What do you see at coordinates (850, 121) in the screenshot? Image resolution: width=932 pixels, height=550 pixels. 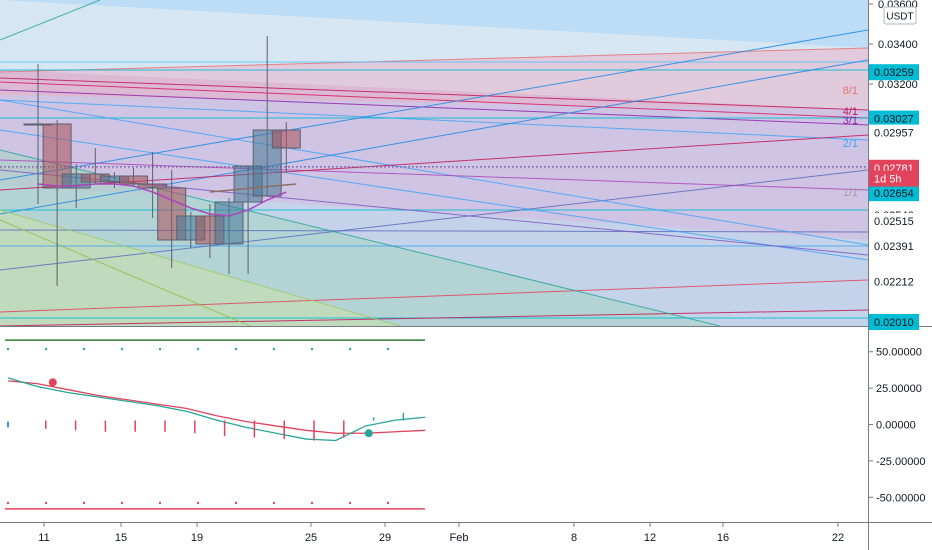 I see `fan-label: 3/1` at bounding box center [850, 121].